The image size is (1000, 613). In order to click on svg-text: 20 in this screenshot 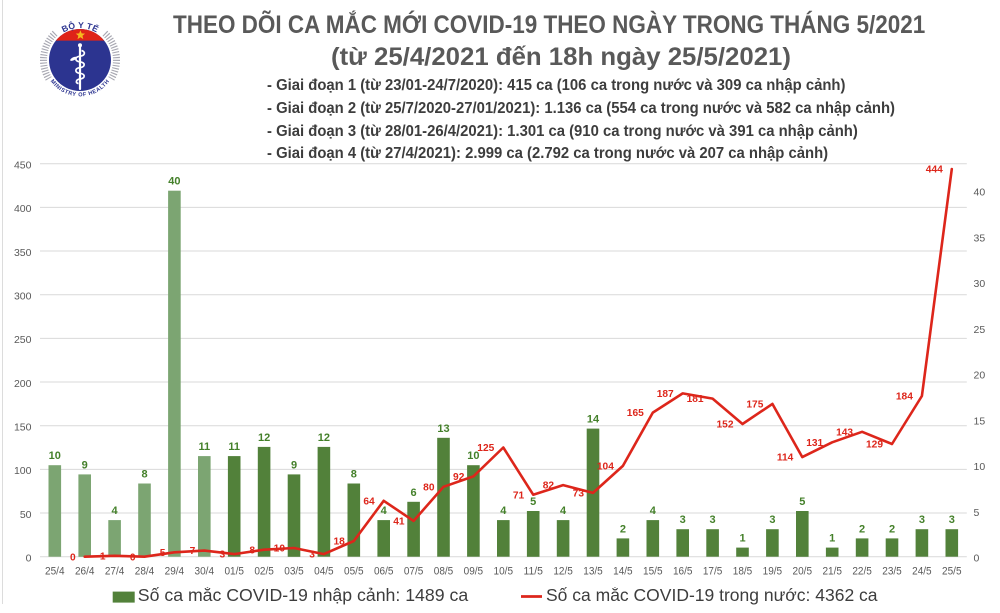, I will do `click(980, 376)`.